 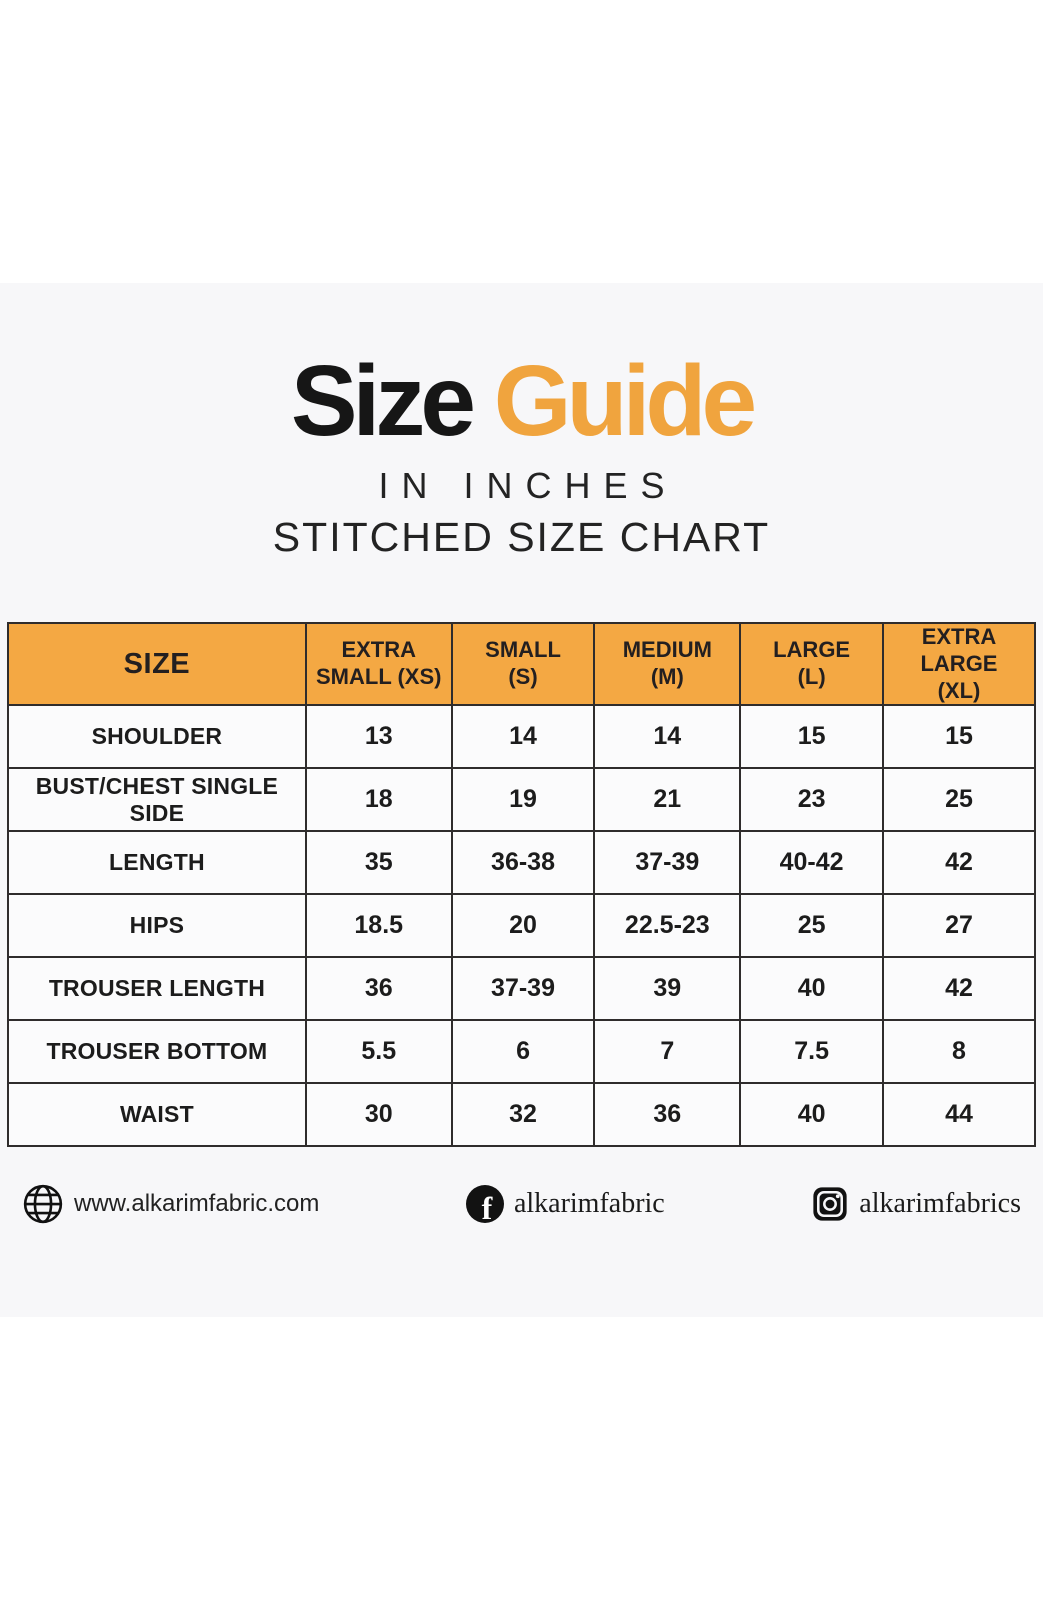 What do you see at coordinates (157, 863) in the screenshot?
I see `row-label-length: LENGTH` at bounding box center [157, 863].